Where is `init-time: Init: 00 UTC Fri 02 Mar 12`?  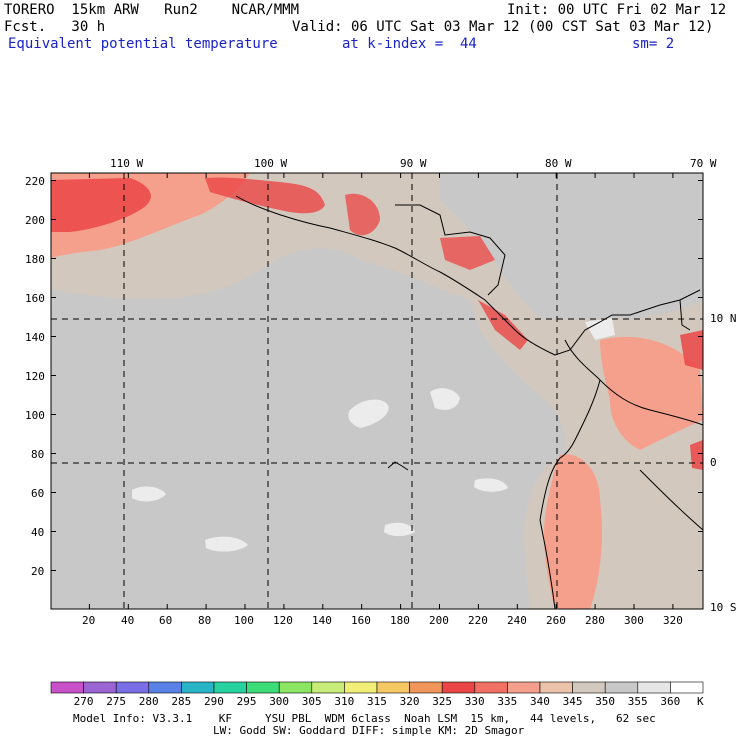 init-time: Init: 00 UTC Fri 02 Mar 12 is located at coordinates (617, 10).